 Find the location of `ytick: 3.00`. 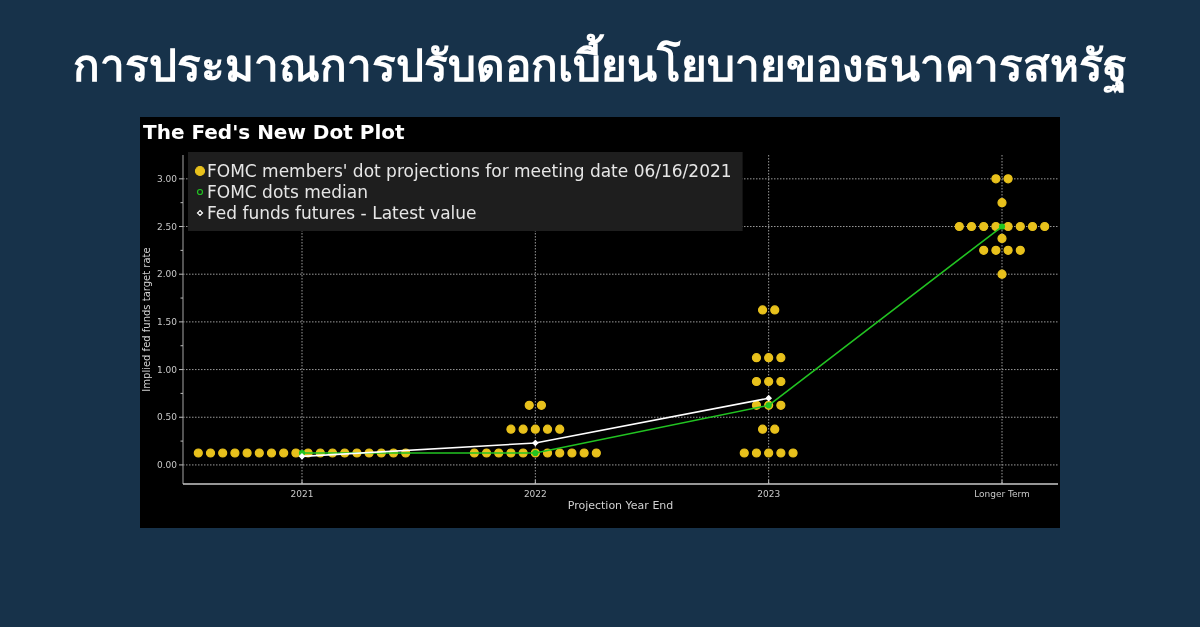

ytick: 3.00 is located at coordinates (166, 179).